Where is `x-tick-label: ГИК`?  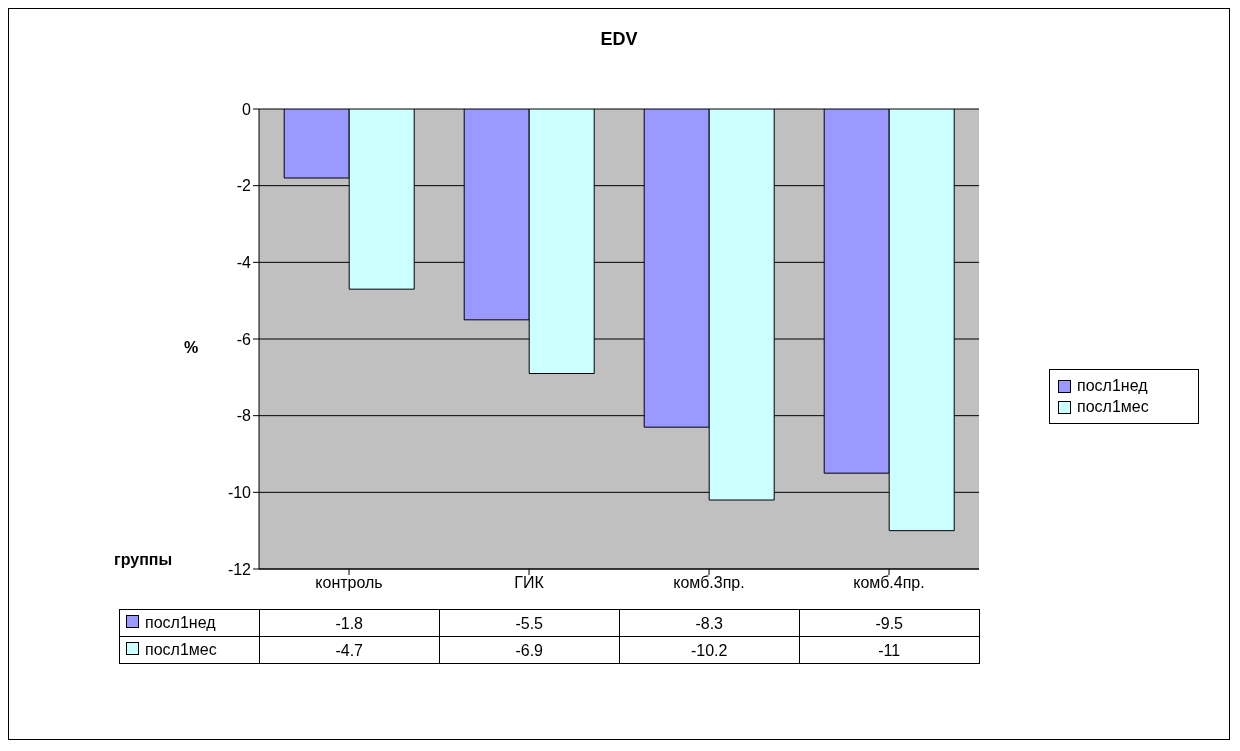 x-tick-label: ГИК is located at coordinates (529, 583).